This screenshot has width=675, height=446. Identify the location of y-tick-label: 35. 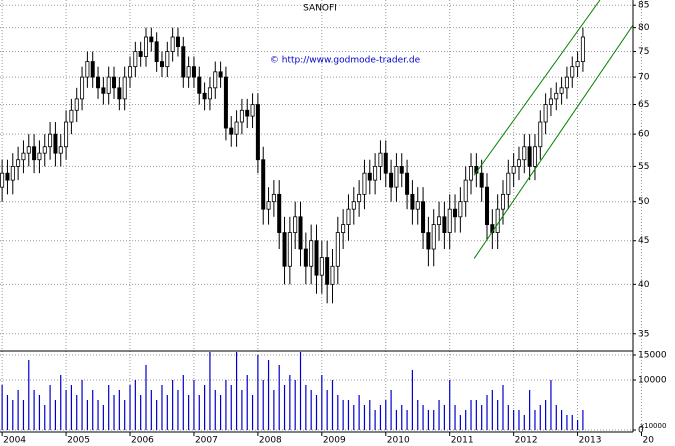
(643, 334).